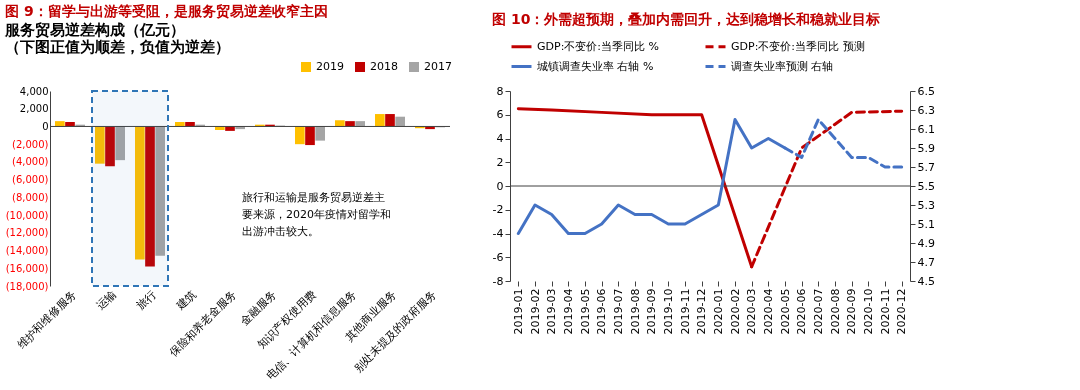 This screenshot has height=390, width=1080. What do you see at coordinates (34, 109) in the screenshot?
I see `y-tick-label: 2,000` at bounding box center [34, 109].